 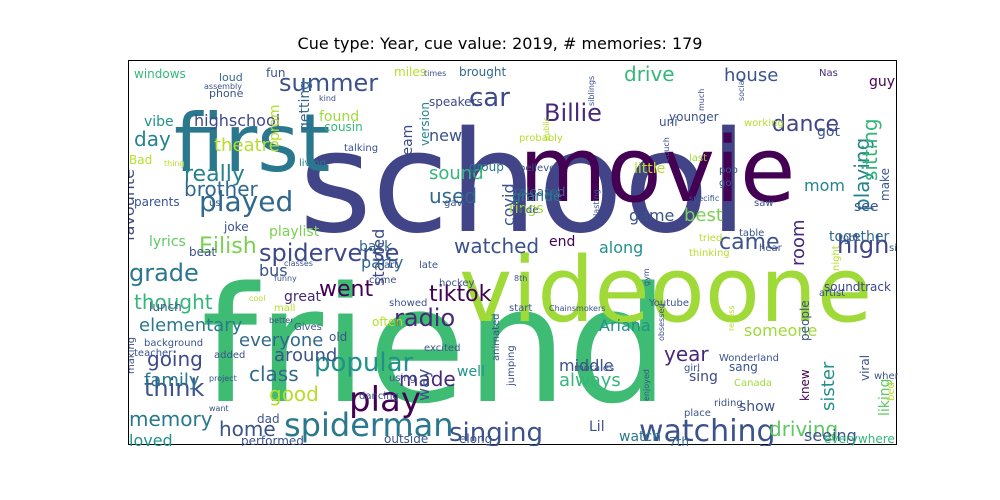 What do you see at coordinates (410, 72) in the screenshot?
I see `word-miles: miles` at bounding box center [410, 72].